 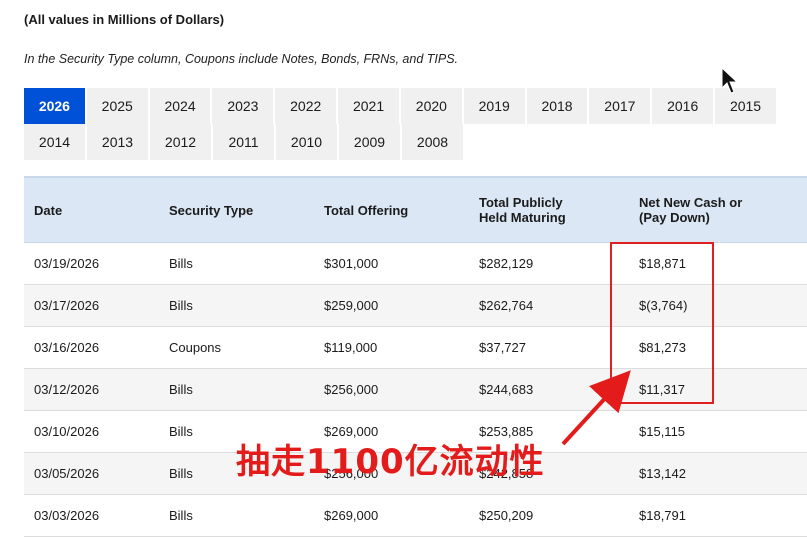 I want to click on year-tab-2011: 2011, so click(x=244, y=142).